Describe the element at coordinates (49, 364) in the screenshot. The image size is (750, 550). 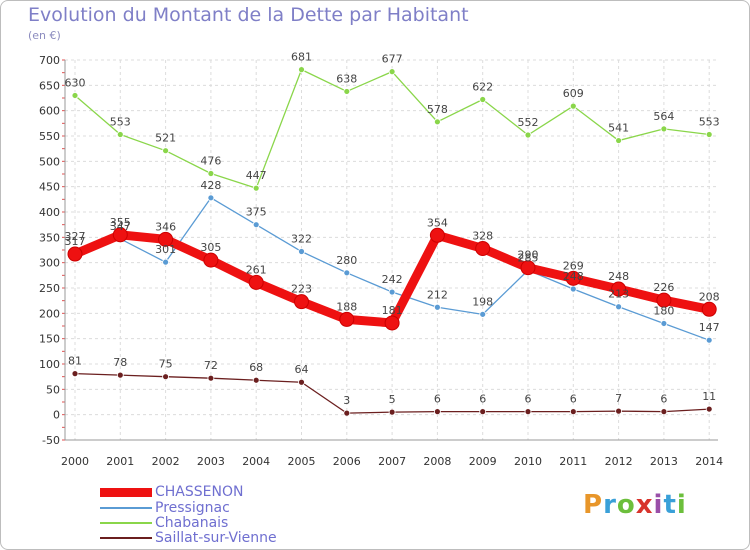
I see `y-tick-label: 100` at that location.